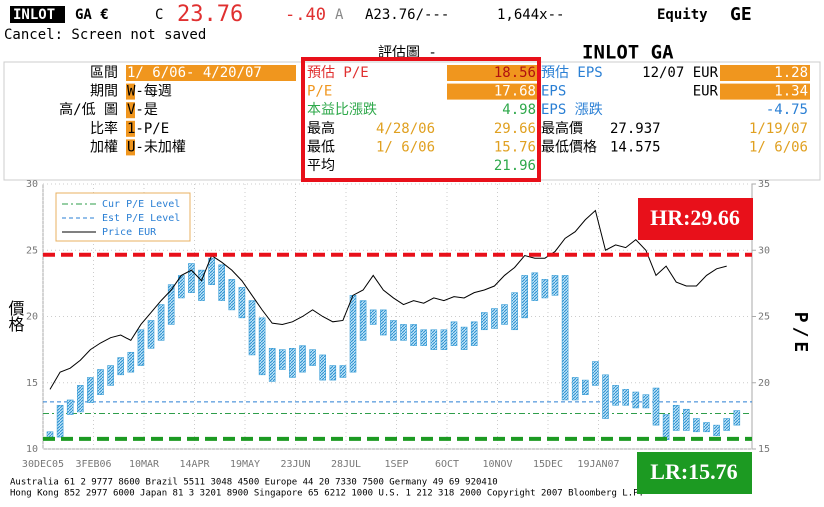  What do you see at coordinates (104, 73) in the screenshot?
I see `setting-label: 區間` at bounding box center [104, 73].